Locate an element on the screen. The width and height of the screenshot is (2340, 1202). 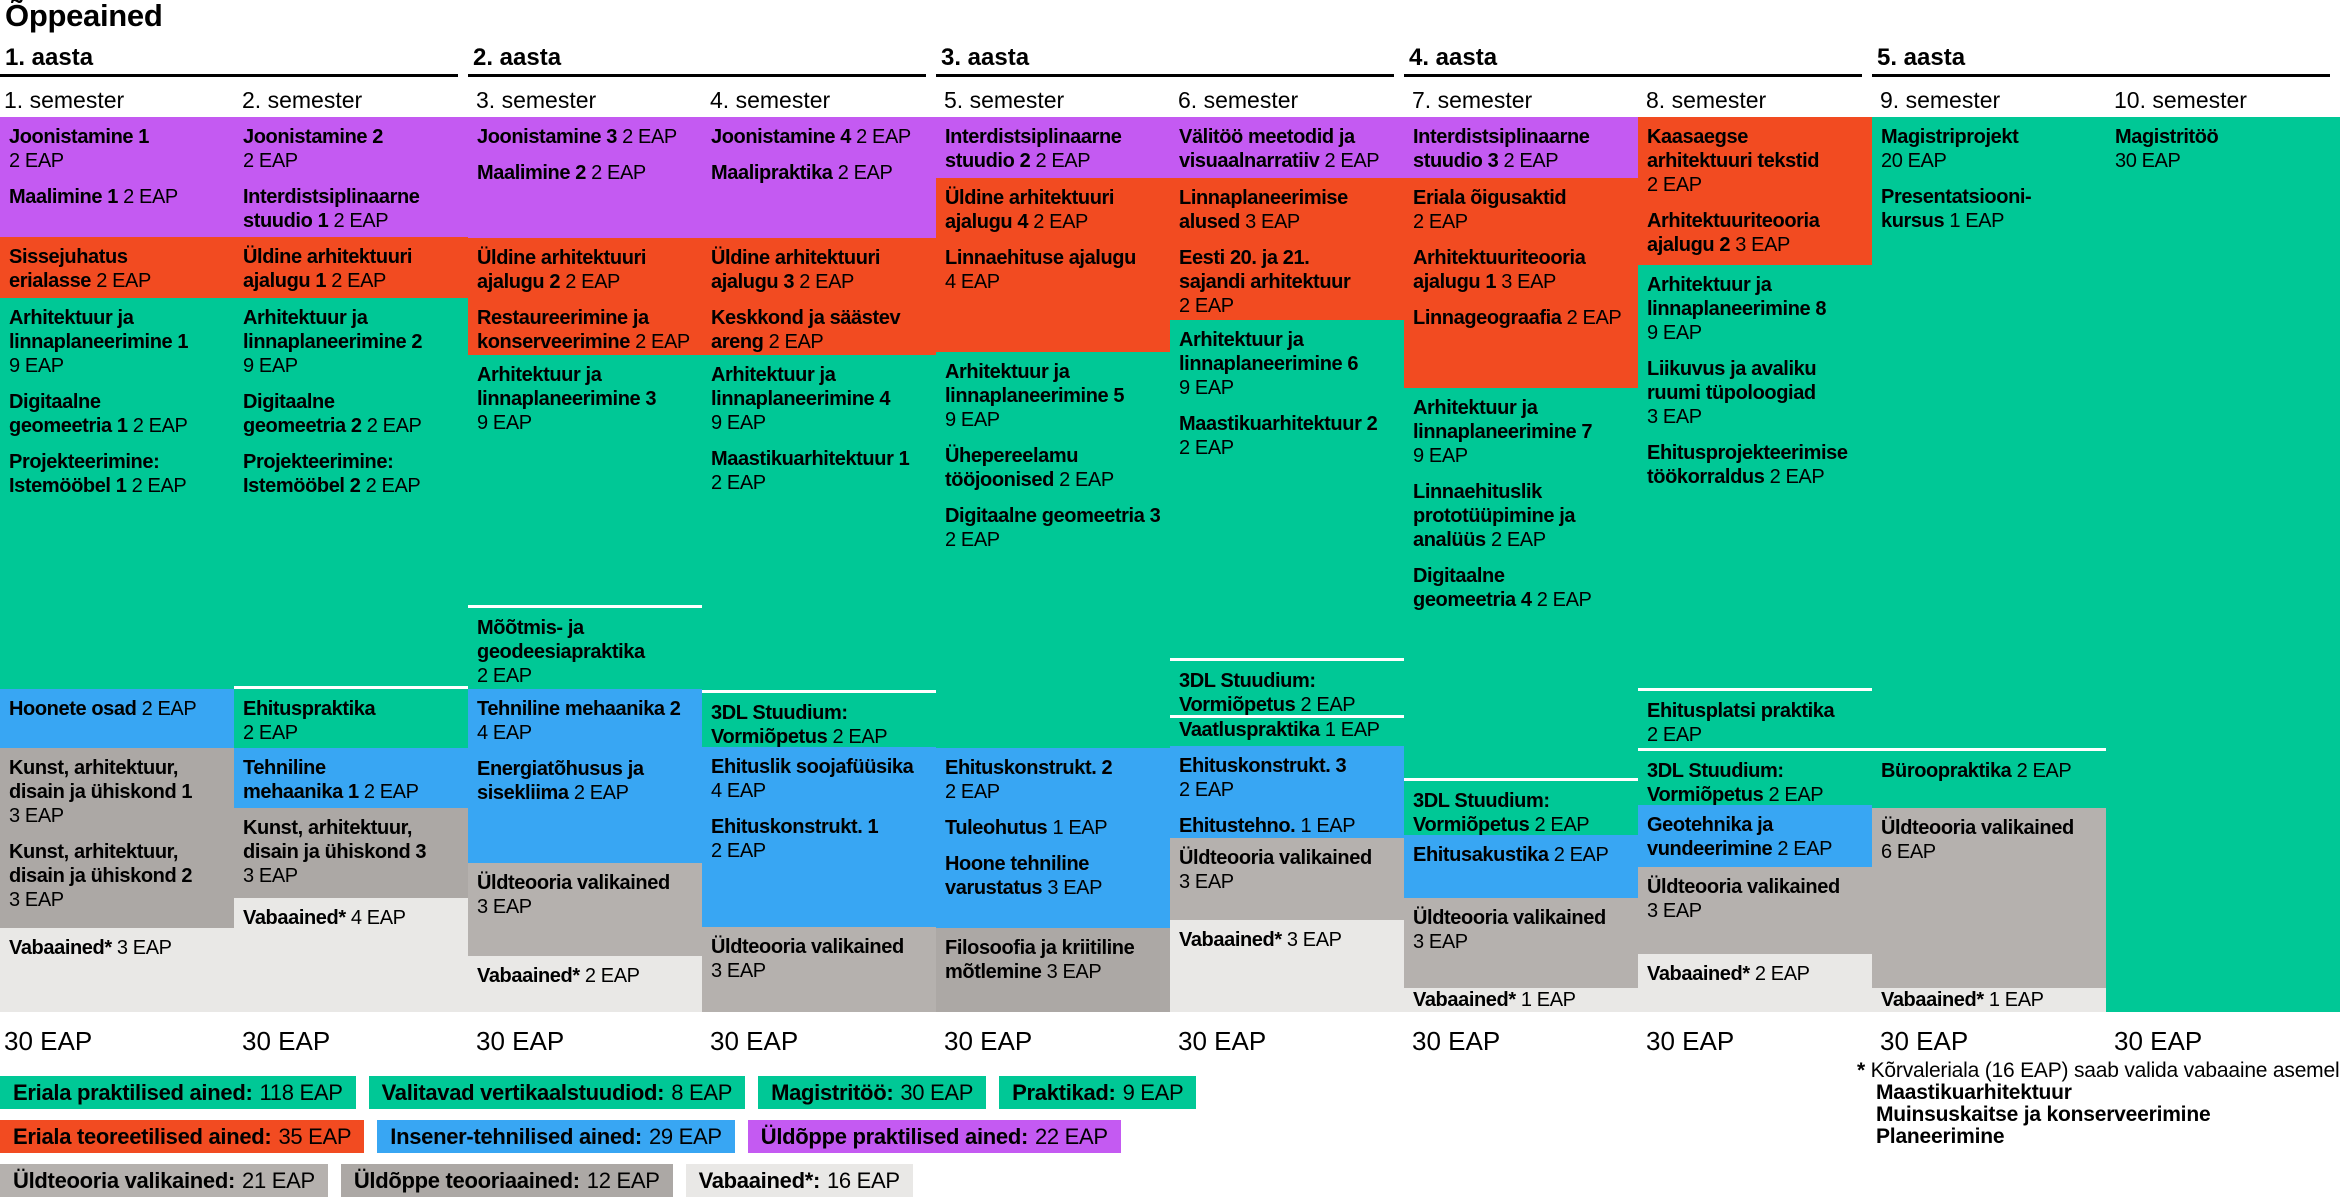
footnote-option: Planeerimine is located at coordinates (1940, 1136).